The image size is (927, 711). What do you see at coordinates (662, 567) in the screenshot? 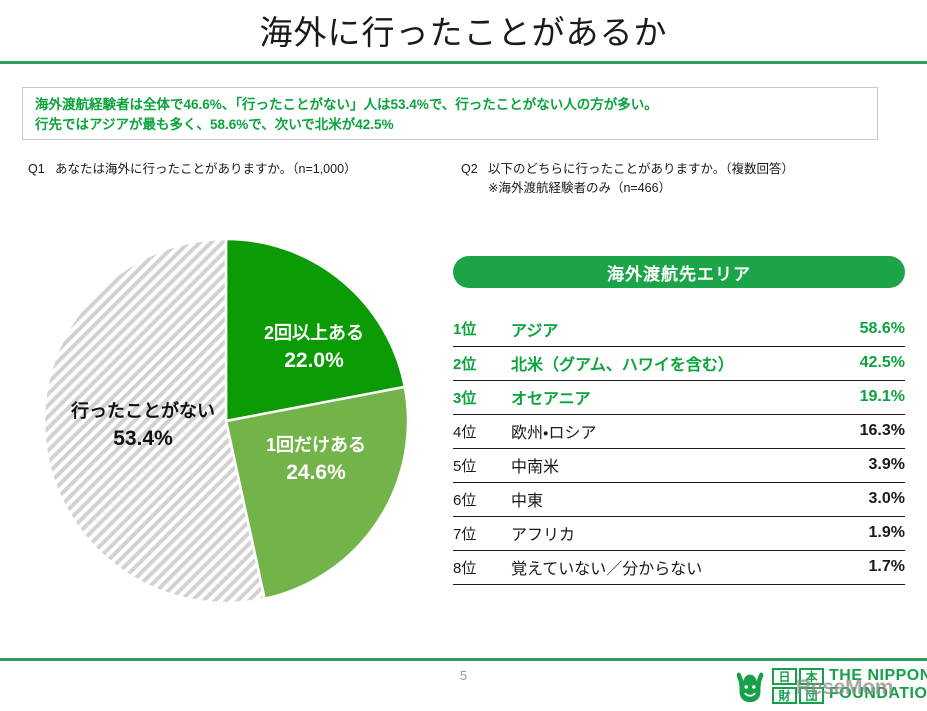
I see `region-name-cell: 覚えていない／分からない` at bounding box center [662, 567].